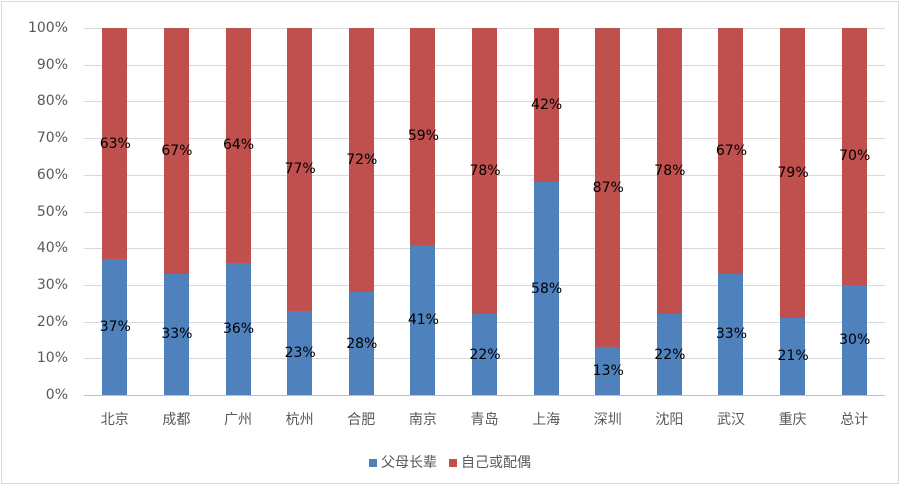 The height and width of the screenshot is (485, 900). Describe the element at coordinates (361, 420) in the screenshot. I see `x-tick-label: 合肥` at that location.